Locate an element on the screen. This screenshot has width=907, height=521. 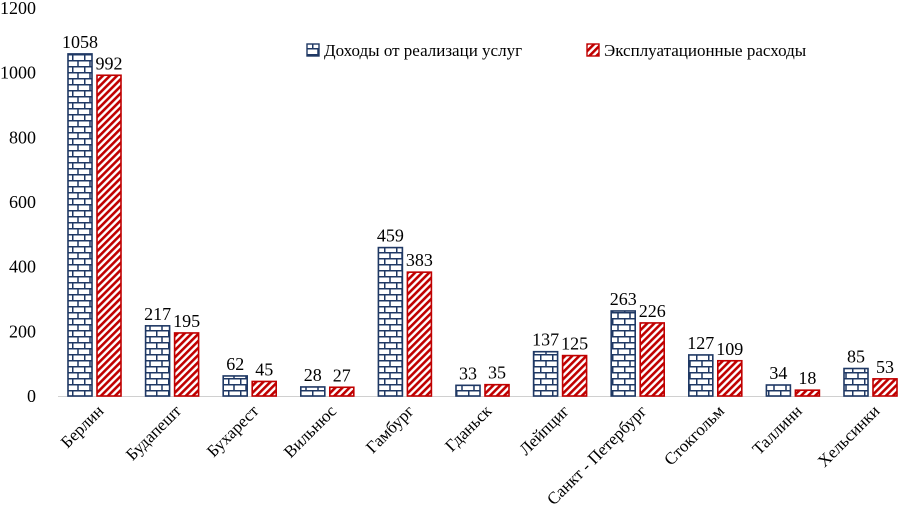
data-label: 125 is located at coordinates (574, 344).